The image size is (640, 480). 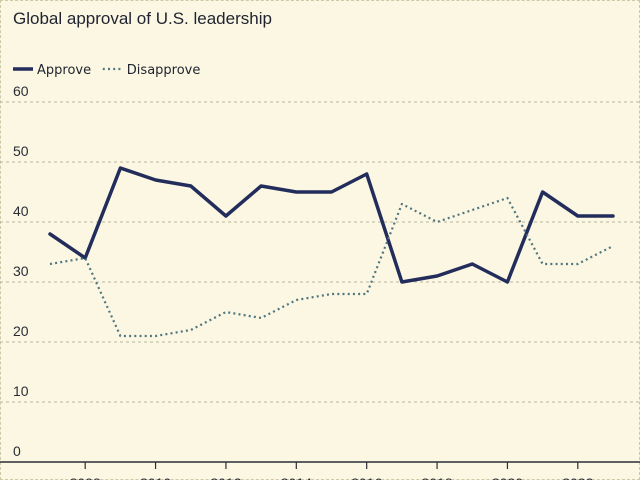 I want to click on x-tick-label: 2014, so click(x=296, y=477).